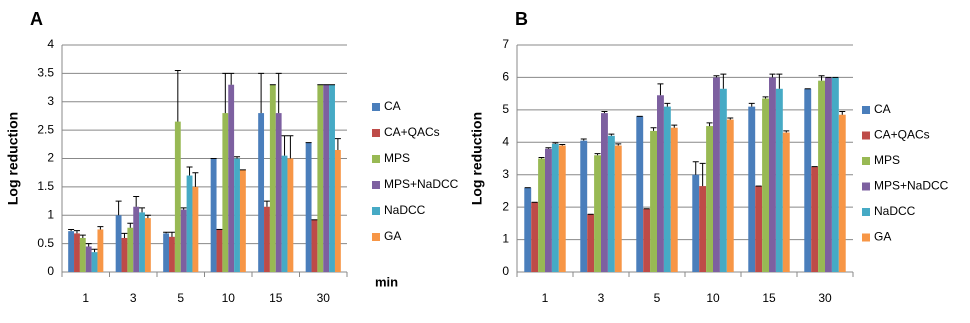 The height and width of the screenshot is (323, 970). I want to click on x-tick-label: 5, so click(657, 298).